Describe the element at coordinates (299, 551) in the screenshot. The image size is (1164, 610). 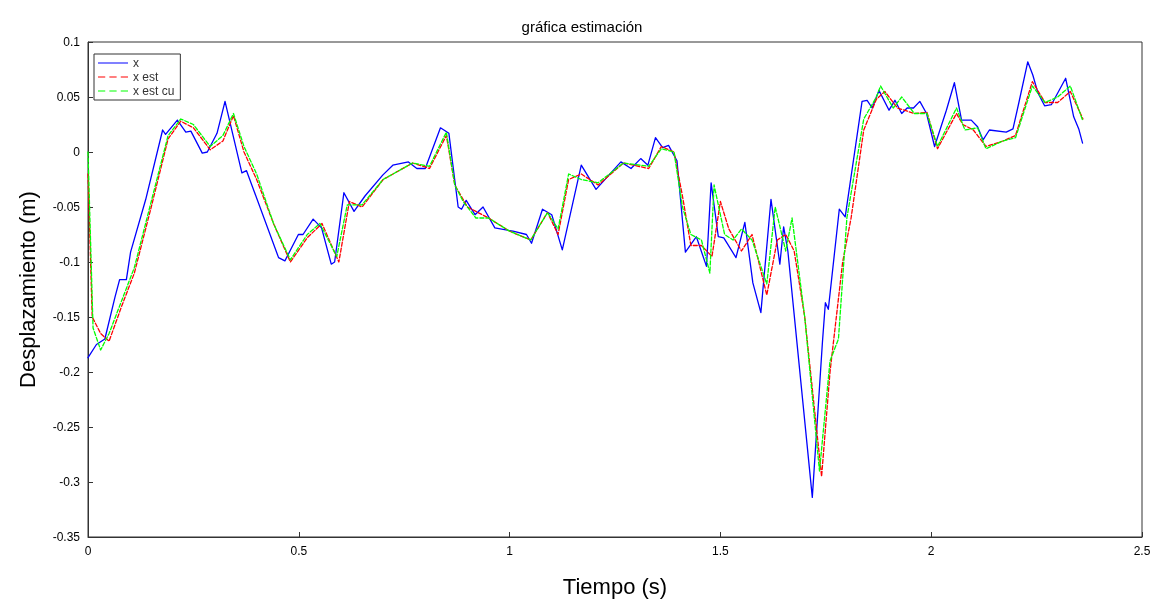
I see `x-tick-label: 0.5` at that location.